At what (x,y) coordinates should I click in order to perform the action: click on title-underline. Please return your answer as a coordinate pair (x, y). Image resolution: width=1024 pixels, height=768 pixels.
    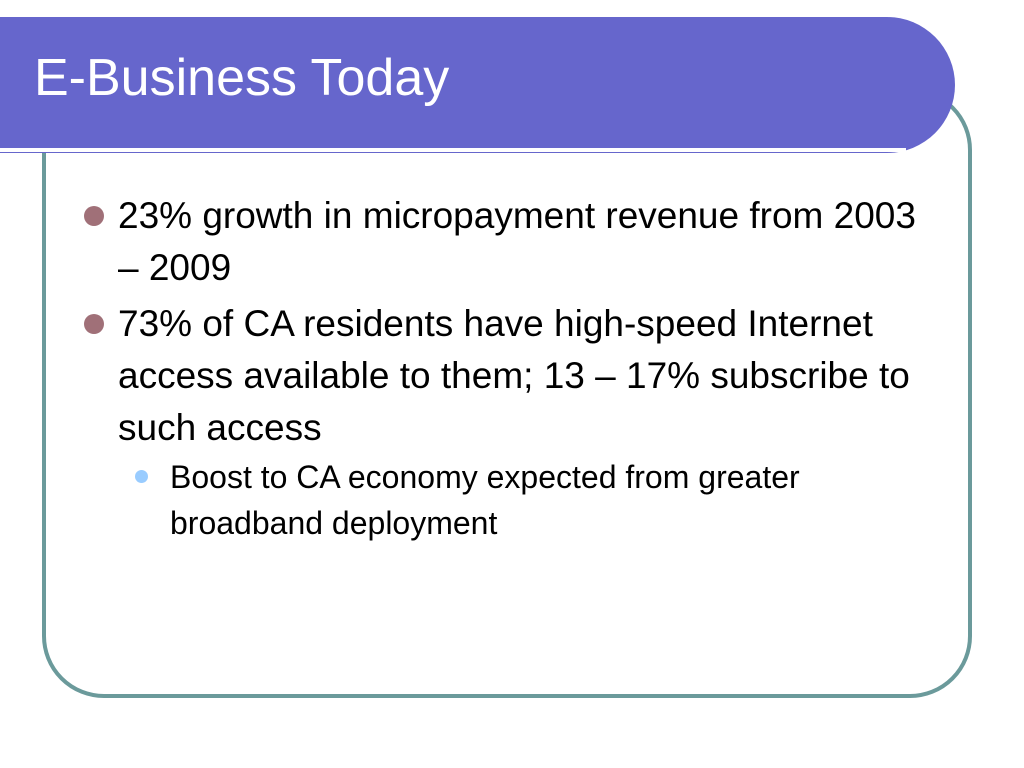
    Looking at the image, I should click on (453, 150).